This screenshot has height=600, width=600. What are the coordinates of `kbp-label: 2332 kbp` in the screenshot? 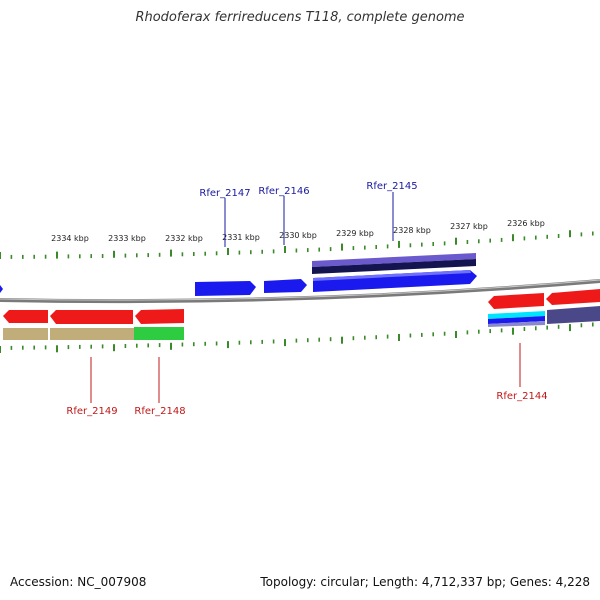 It's located at (184, 238).